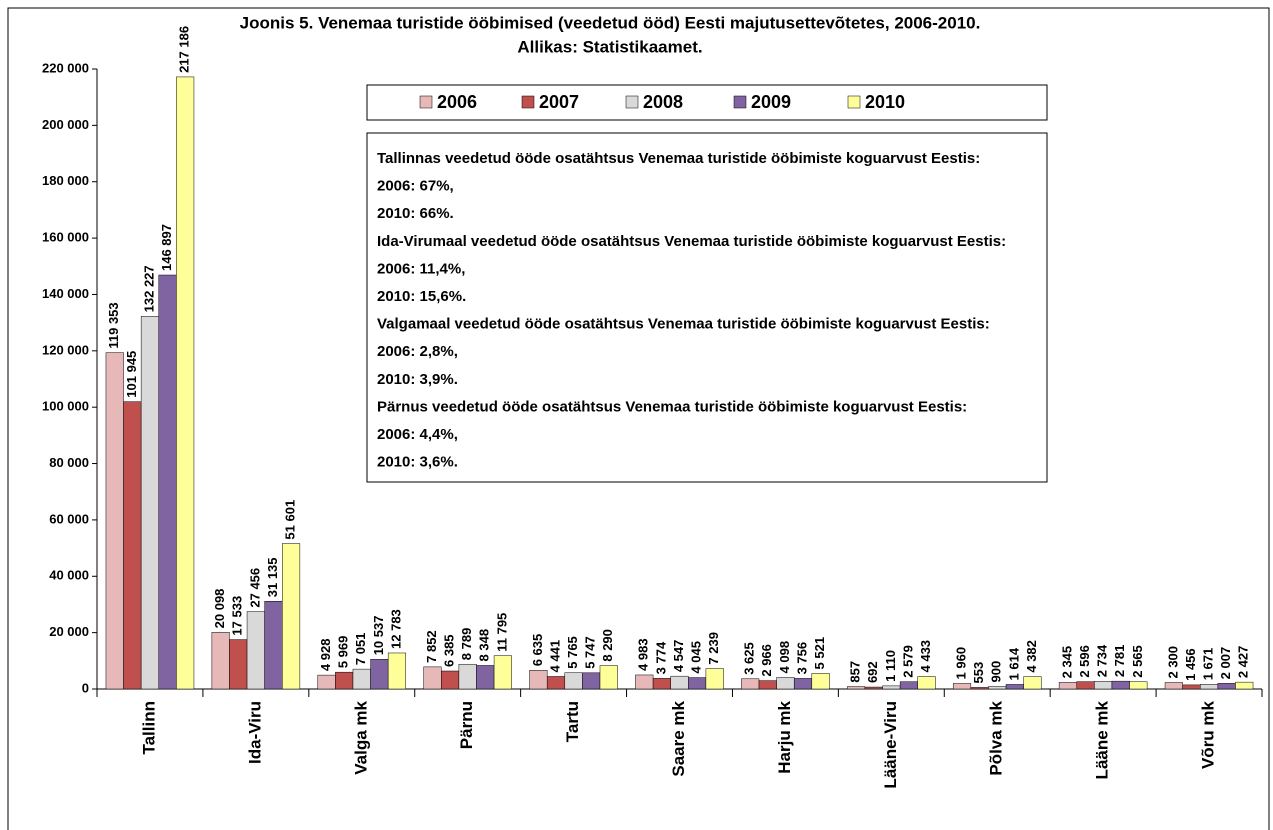  Describe the element at coordinates (449, 650) in the screenshot. I see `value-label: 6 385` at that location.